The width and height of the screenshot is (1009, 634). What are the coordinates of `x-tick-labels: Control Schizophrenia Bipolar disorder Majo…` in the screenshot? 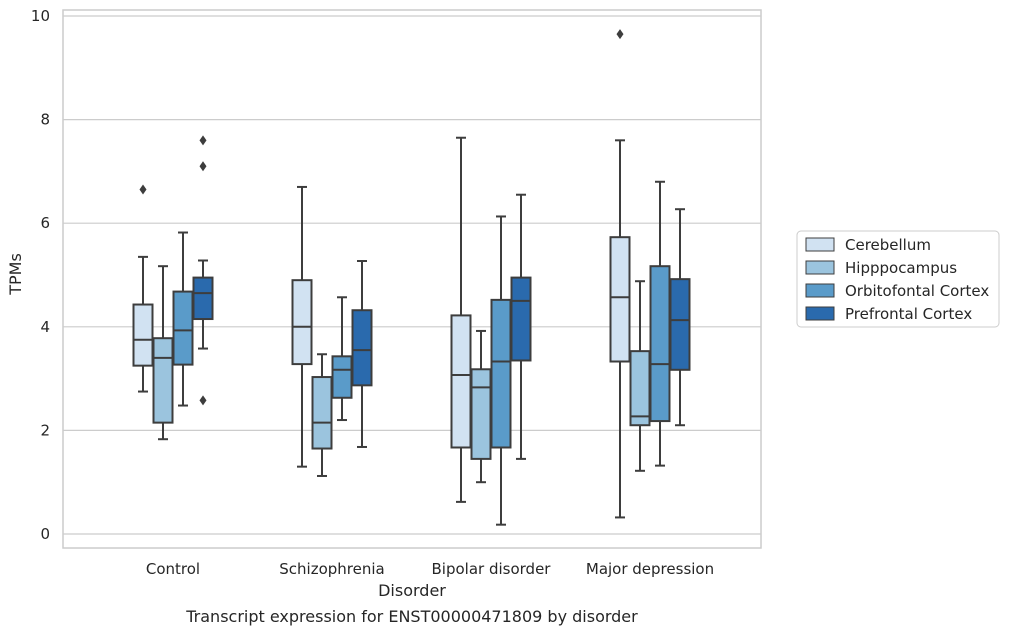 It's located at (430, 569).